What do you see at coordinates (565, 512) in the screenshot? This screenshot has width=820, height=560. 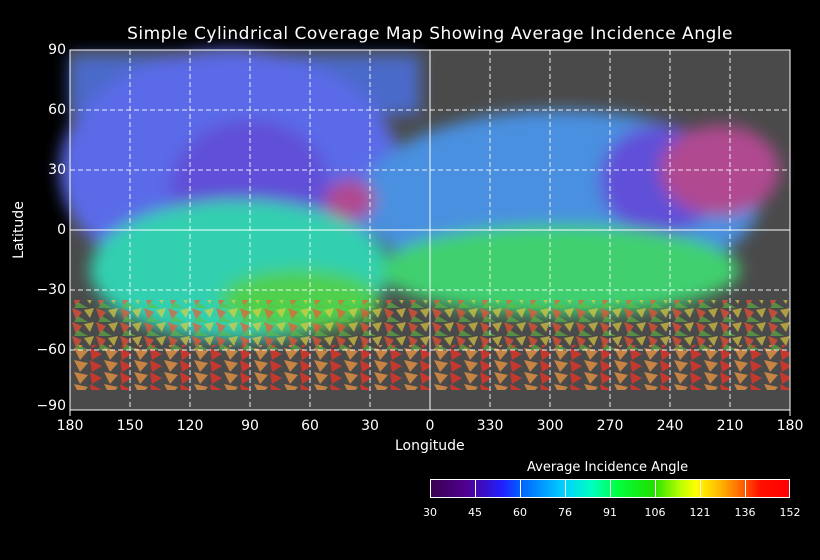 I see `colorbar-tick: 76` at bounding box center [565, 512].